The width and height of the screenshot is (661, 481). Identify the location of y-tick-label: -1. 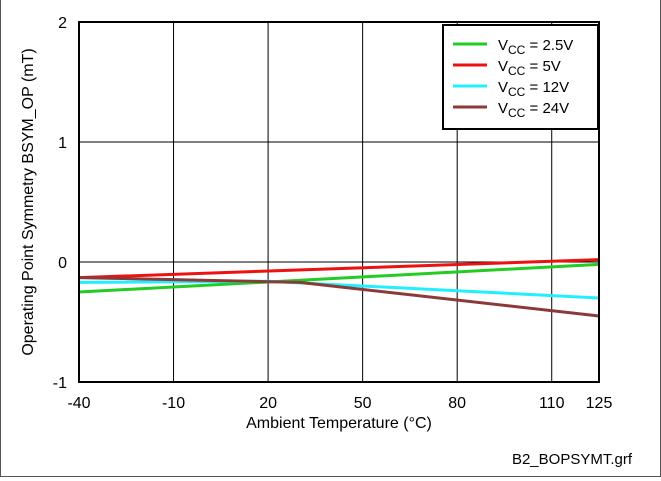
(60, 383).